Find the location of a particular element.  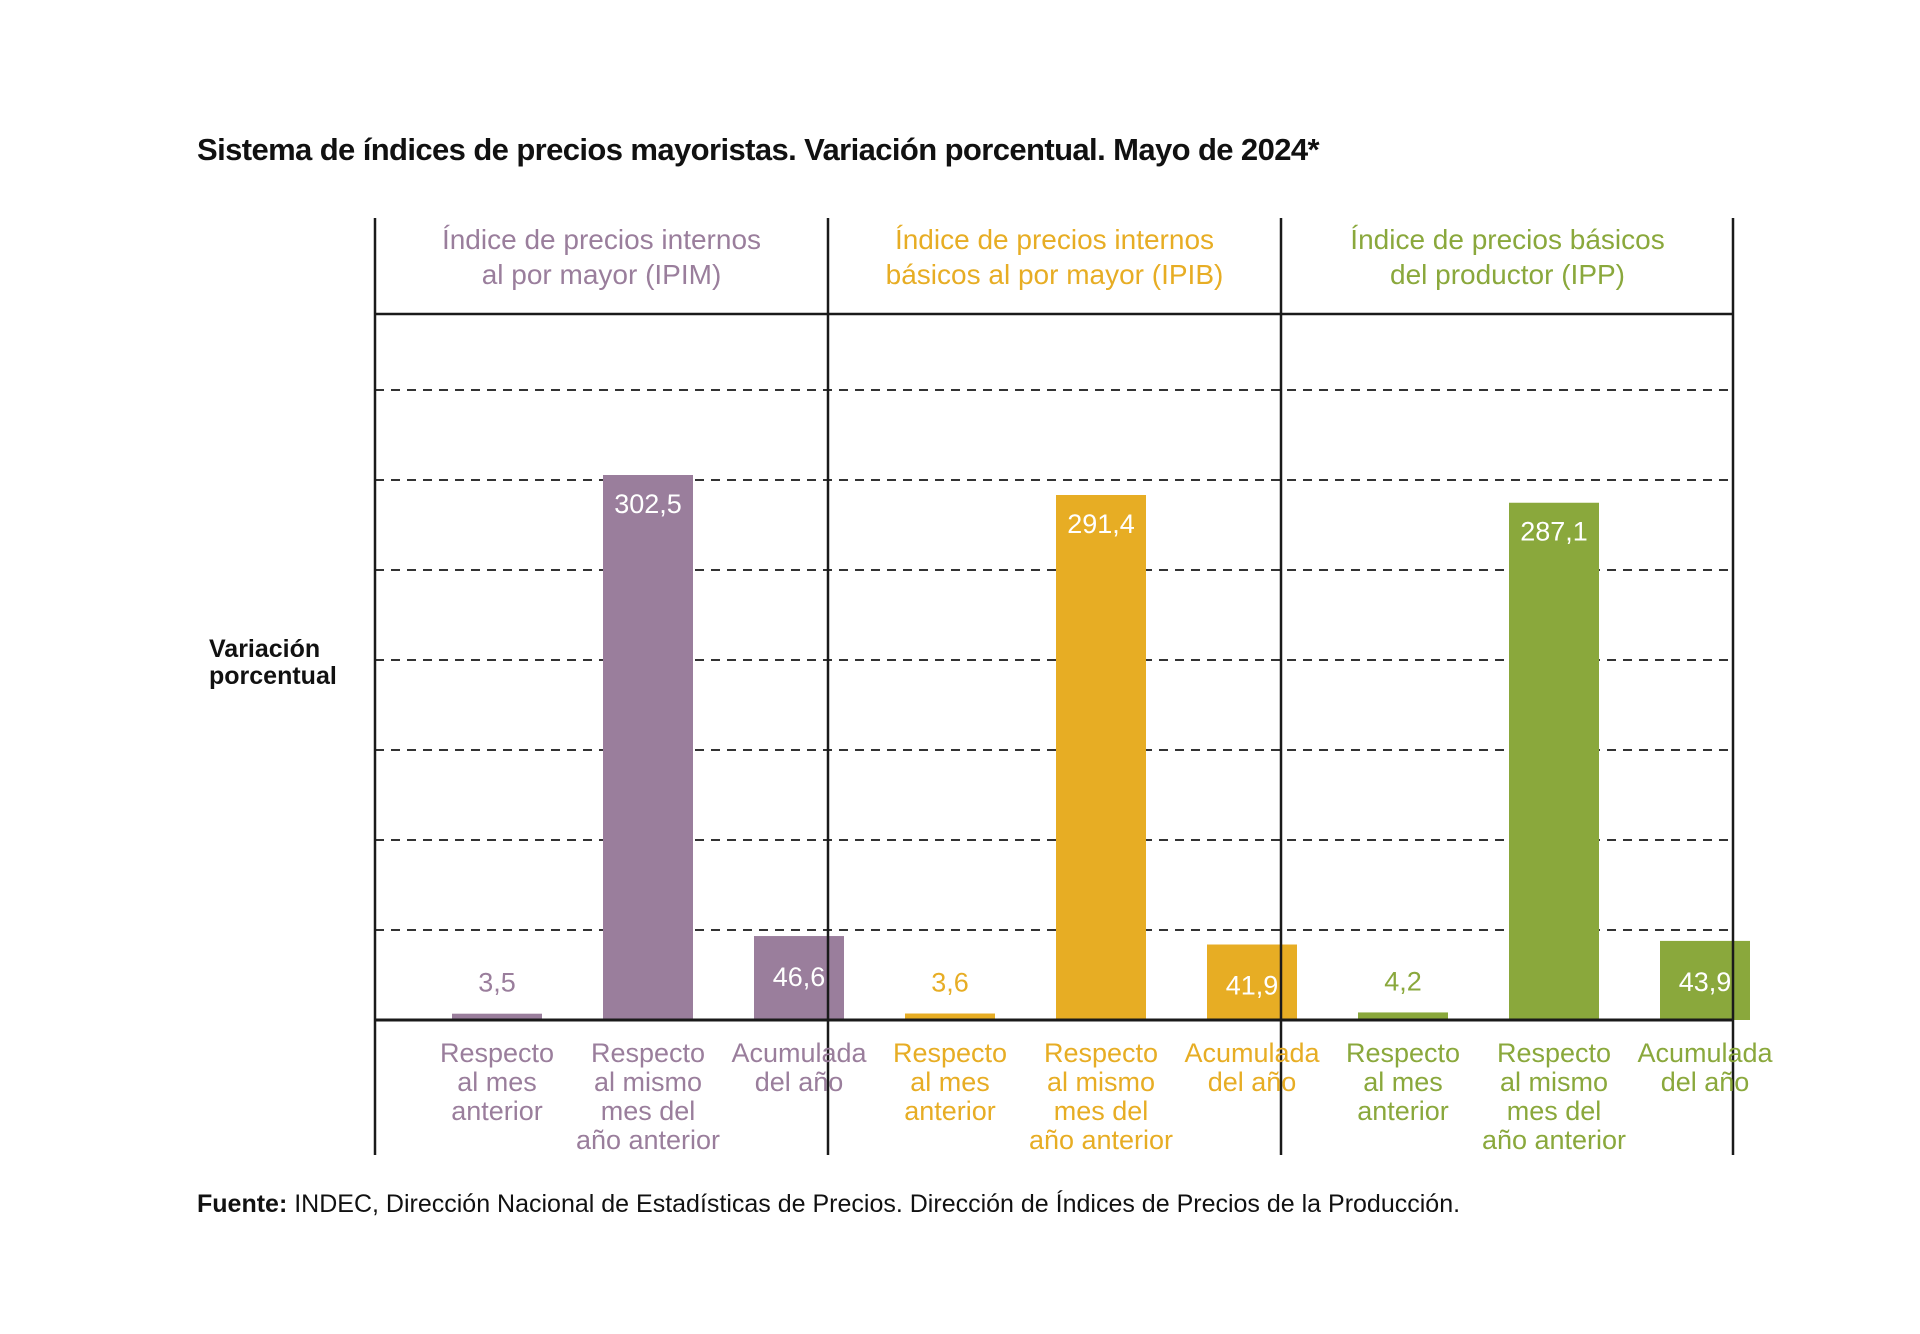

data-label: 43,9 is located at coordinates (1705, 982).